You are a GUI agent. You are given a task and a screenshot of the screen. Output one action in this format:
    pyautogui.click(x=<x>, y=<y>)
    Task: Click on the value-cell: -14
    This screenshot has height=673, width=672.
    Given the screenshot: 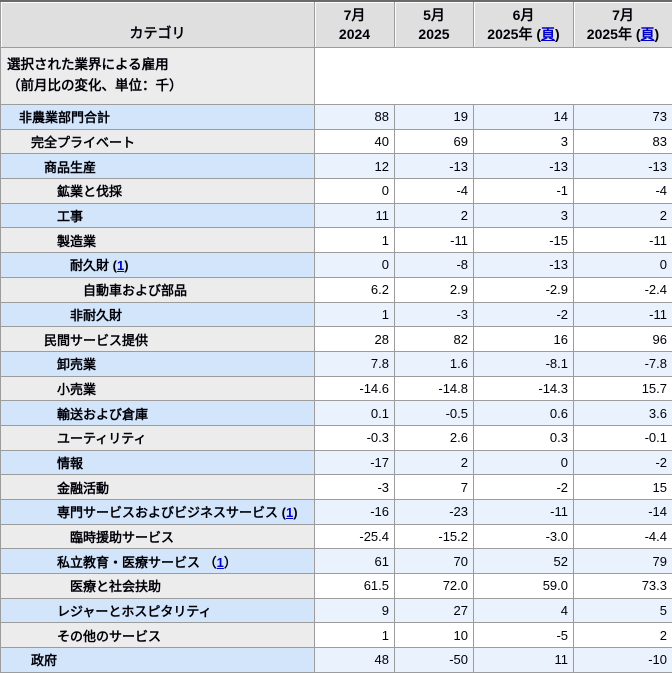 What is the action you would take?
    pyautogui.click(x=623, y=512)
    